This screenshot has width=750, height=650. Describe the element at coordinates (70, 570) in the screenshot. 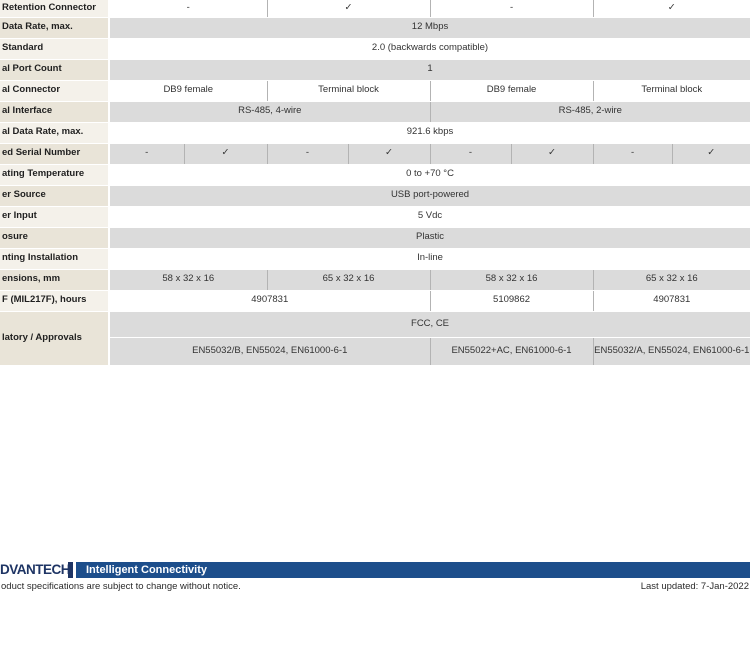

I see `logo-separator` at that location.